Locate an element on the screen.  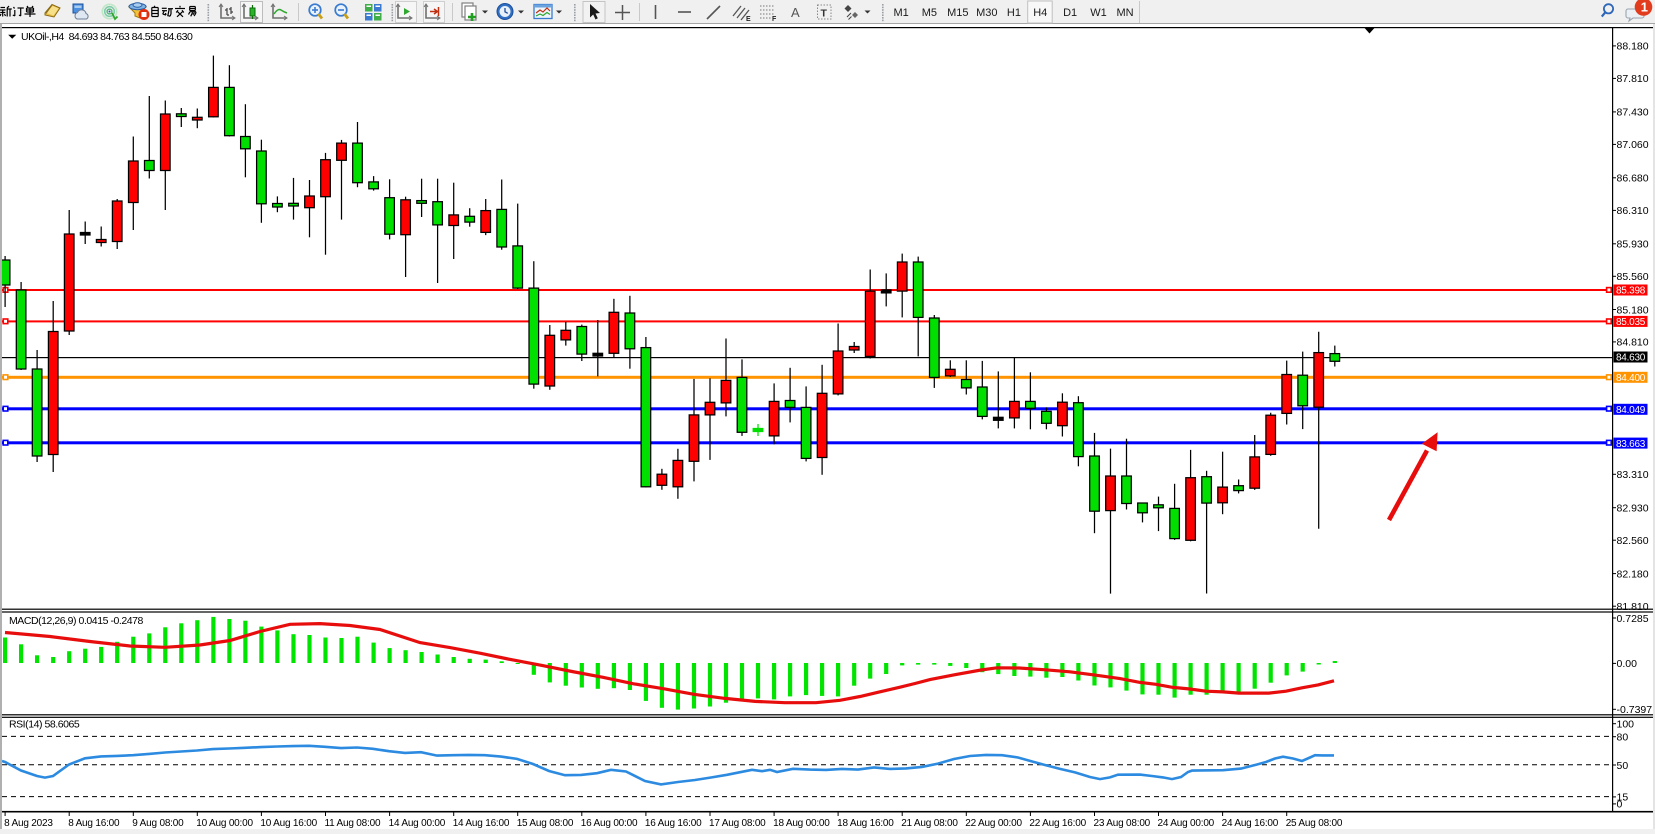
svg-text: RSI(14) 58.6065 is located at coordinates (44, 724).